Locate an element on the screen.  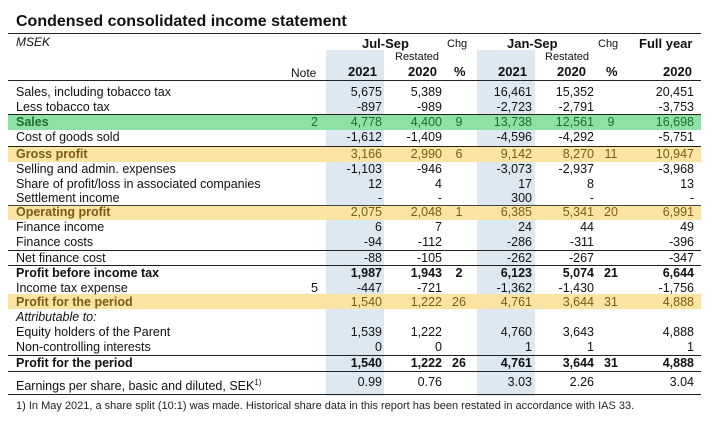
cell-y21: 300 is located at coordinates (521, 198).